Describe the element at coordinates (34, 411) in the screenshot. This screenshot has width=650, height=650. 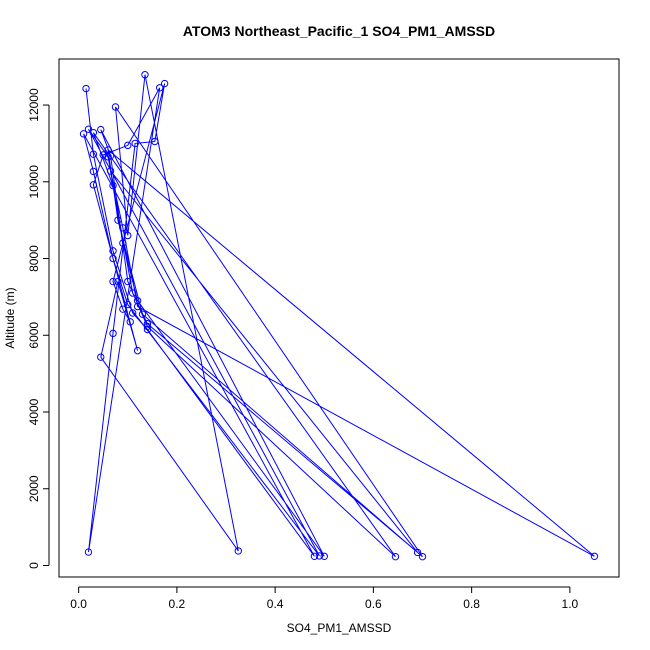
I see `y-tick-label: 4000` at that location.